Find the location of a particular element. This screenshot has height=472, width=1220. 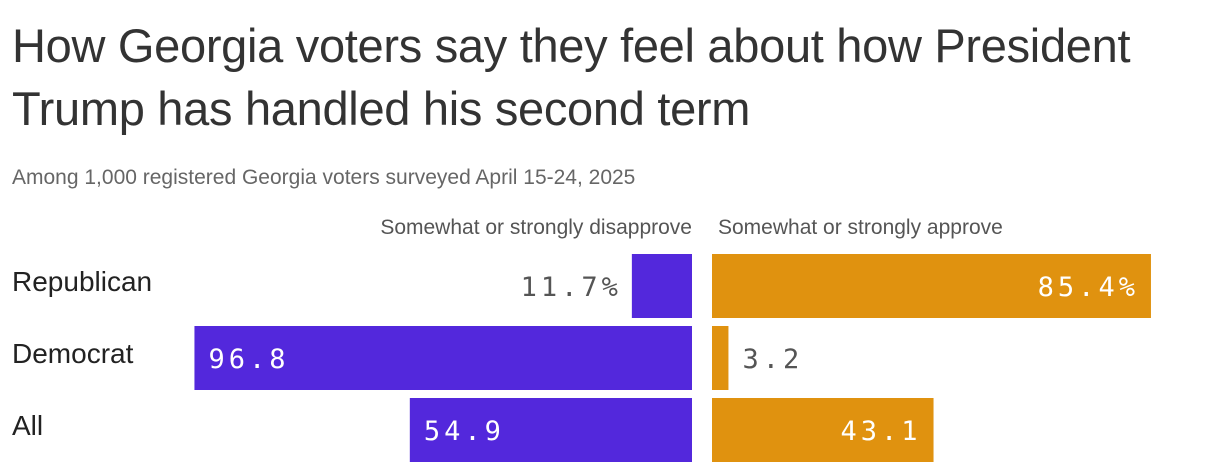

disapprove-header: Somewhat or strongly disapprove is located at coordinates (536, 227).